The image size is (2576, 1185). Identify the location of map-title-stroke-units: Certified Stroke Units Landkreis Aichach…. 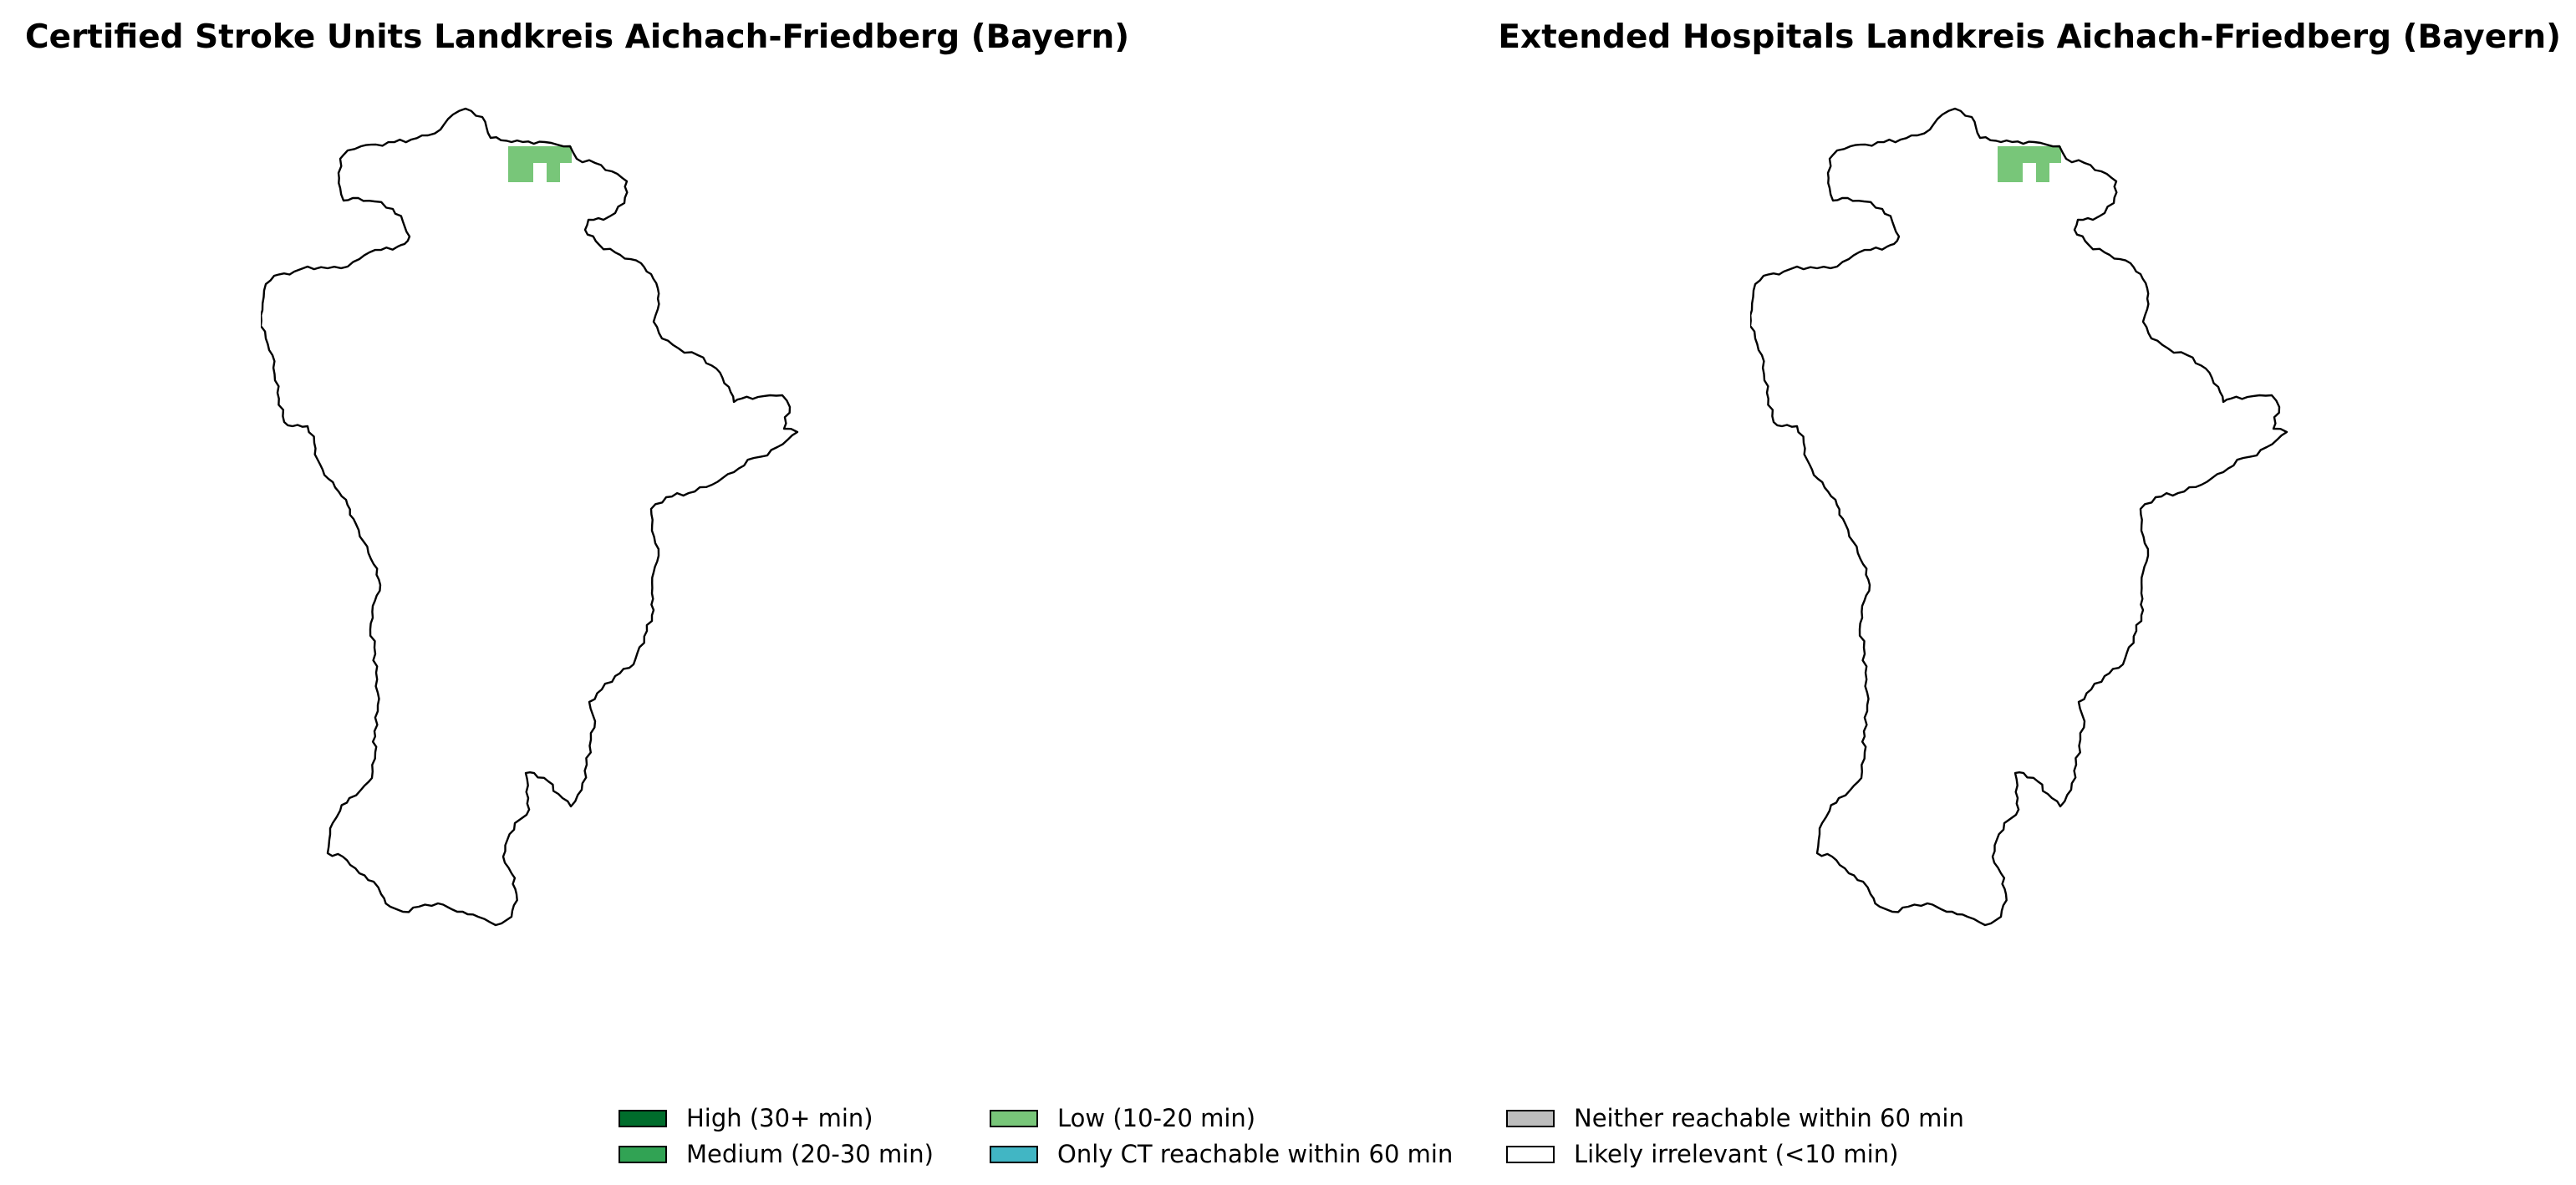
(577, 37).